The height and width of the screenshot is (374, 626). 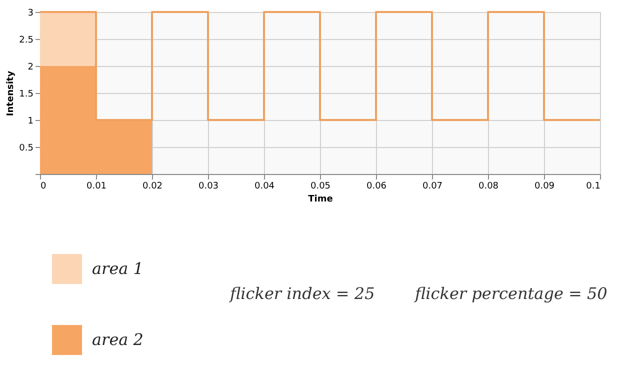 I want to click on x-tick-label: 0.1, so click(x=593, y=187).